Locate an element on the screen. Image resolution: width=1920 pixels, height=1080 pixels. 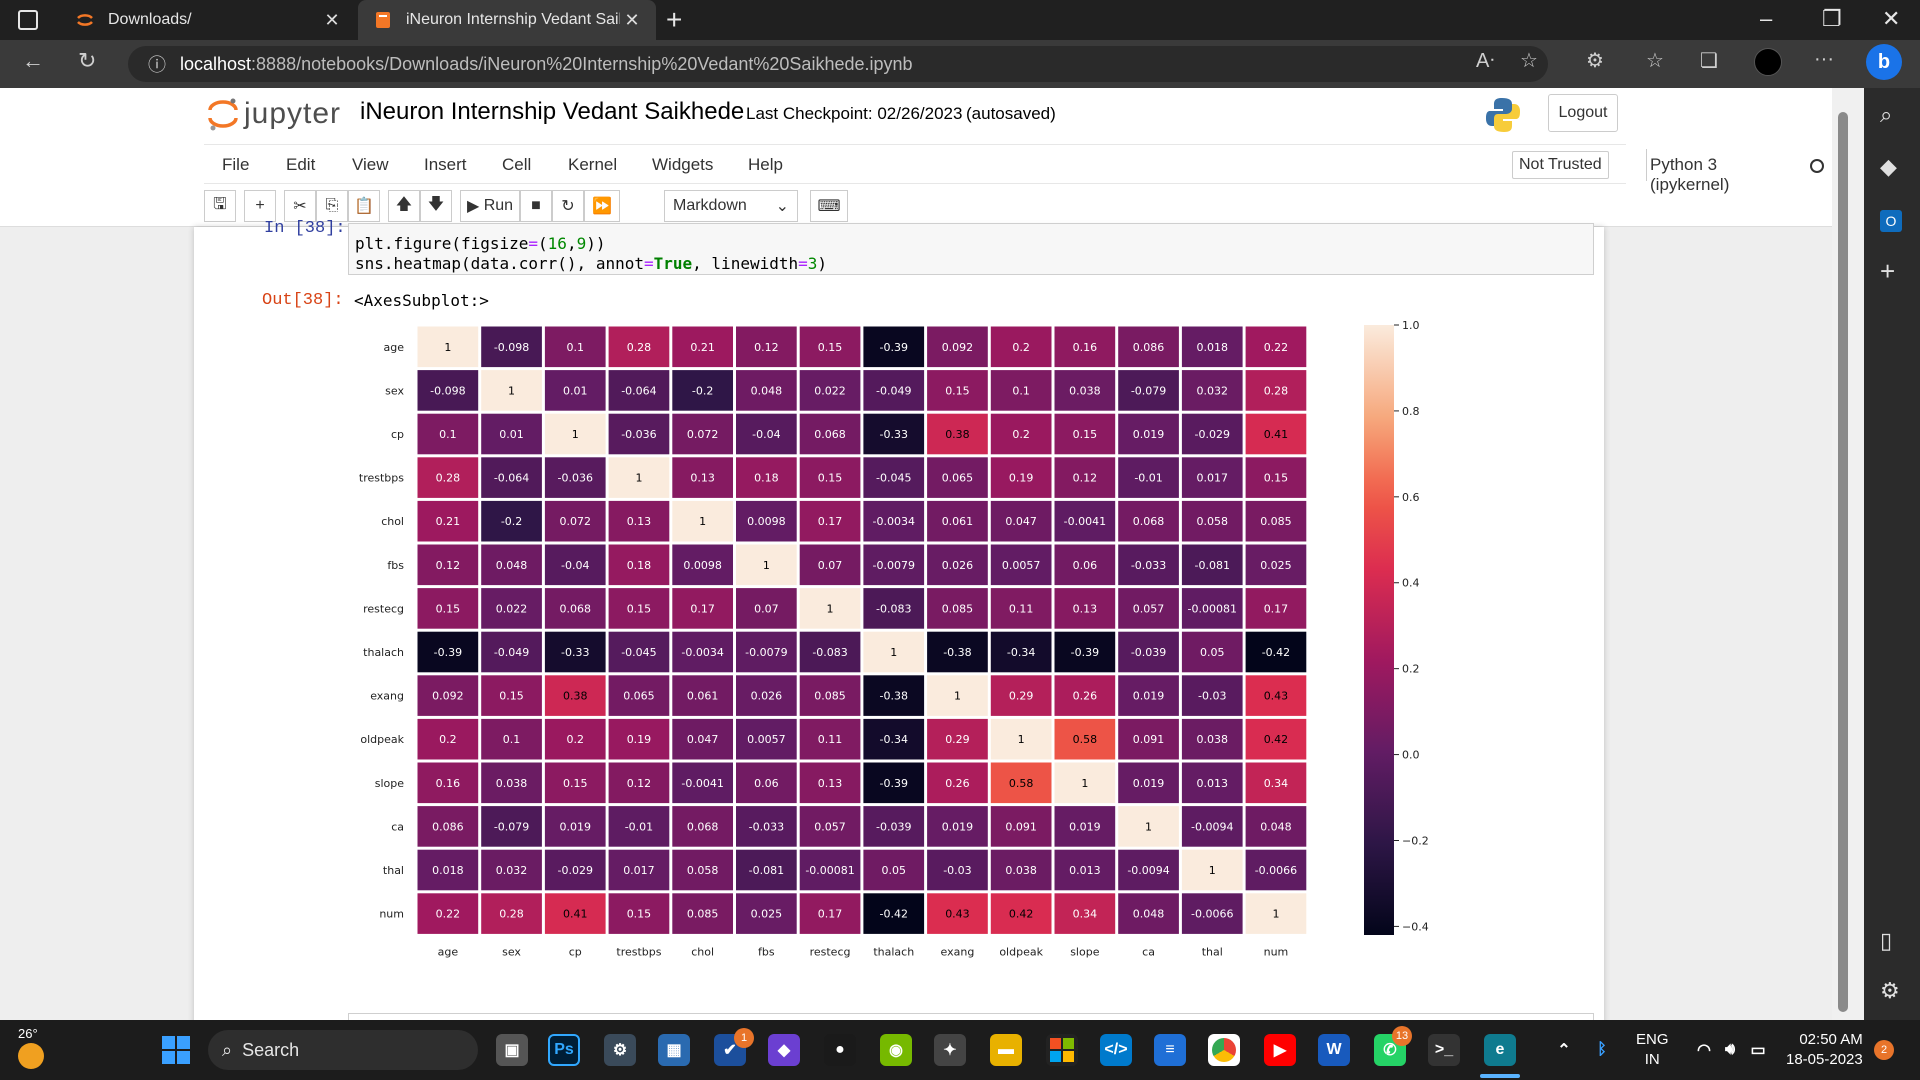
settings-app-icon: ⚙ is located at coordinates (620, 1050).